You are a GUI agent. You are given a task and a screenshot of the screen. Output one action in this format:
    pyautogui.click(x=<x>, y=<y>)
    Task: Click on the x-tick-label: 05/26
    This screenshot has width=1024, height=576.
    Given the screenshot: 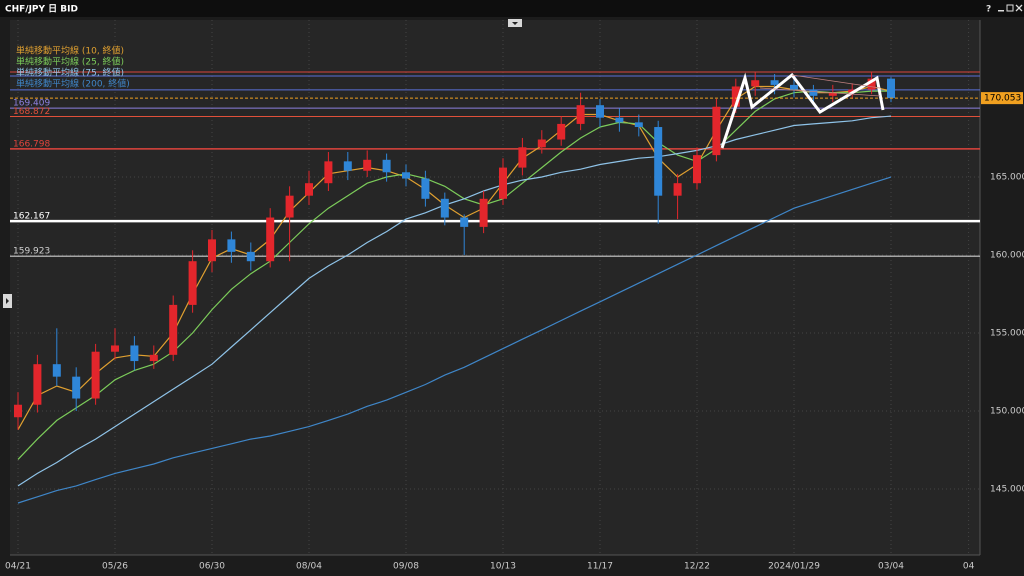 What is the action you would take?
    pyautogui.click(x=115, y=567)
    